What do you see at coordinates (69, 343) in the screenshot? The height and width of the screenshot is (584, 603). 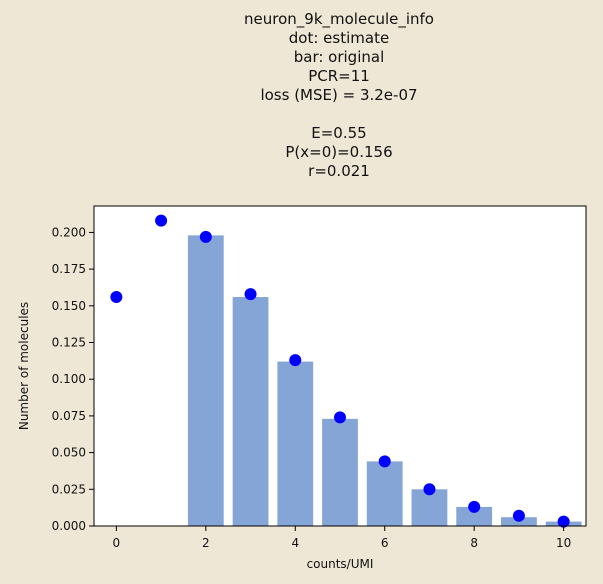 I see `y-tick-label: 0.125` at bounding box center [69, 343].